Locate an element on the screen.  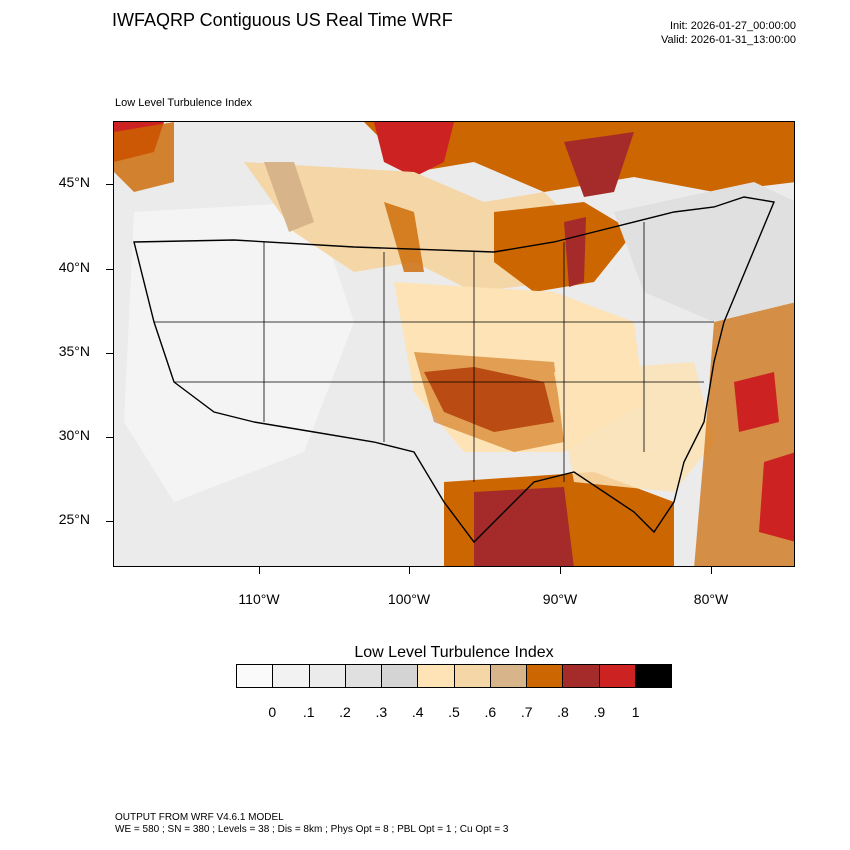
legend-tick-label: .7 is located at coordinates (526, 712).